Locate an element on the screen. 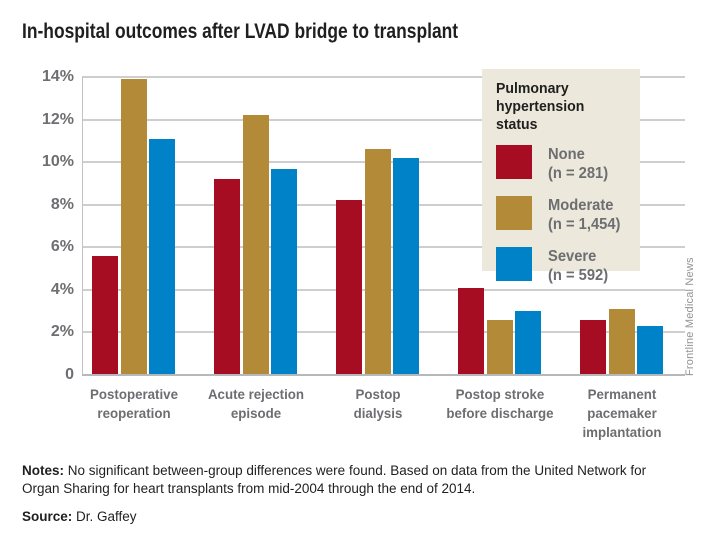 The image size is (720, 552). bar-group2-none is located at coordinates (227, 277).